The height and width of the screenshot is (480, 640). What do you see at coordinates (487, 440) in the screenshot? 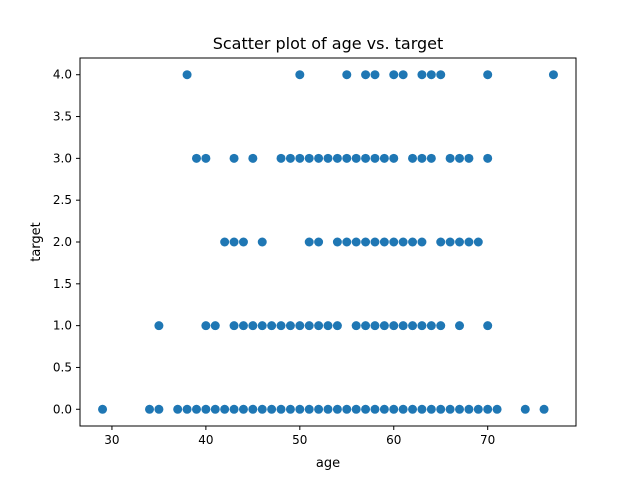
I see `x-tick-label: 70` at bounding box center [487, 440].